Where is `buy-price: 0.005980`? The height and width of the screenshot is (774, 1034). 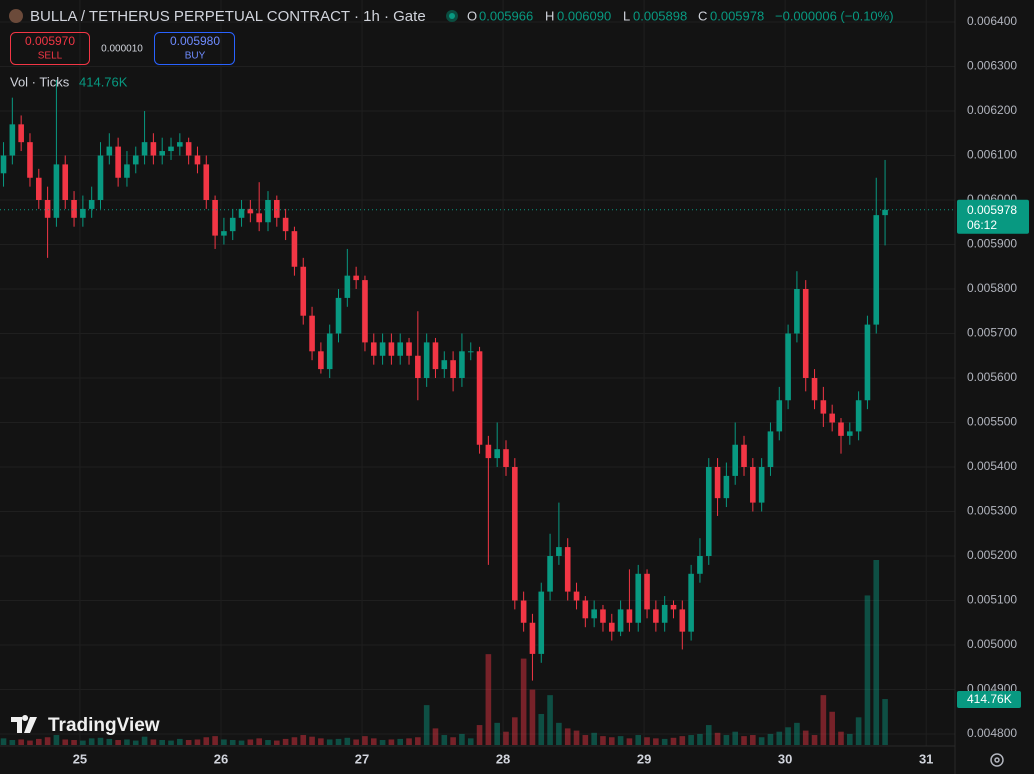
buy-price: 0.005980 is located at coordinates (195, 41).